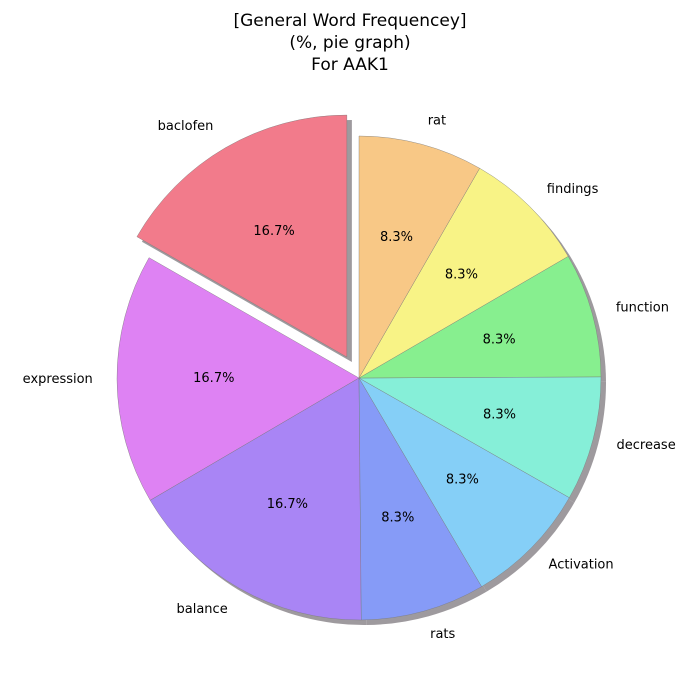 This screenshot has width=700, height=700. Describe the element at coordinates (581, 564) in the screenshot. I see `slice-label-activation: Activation` at that location.